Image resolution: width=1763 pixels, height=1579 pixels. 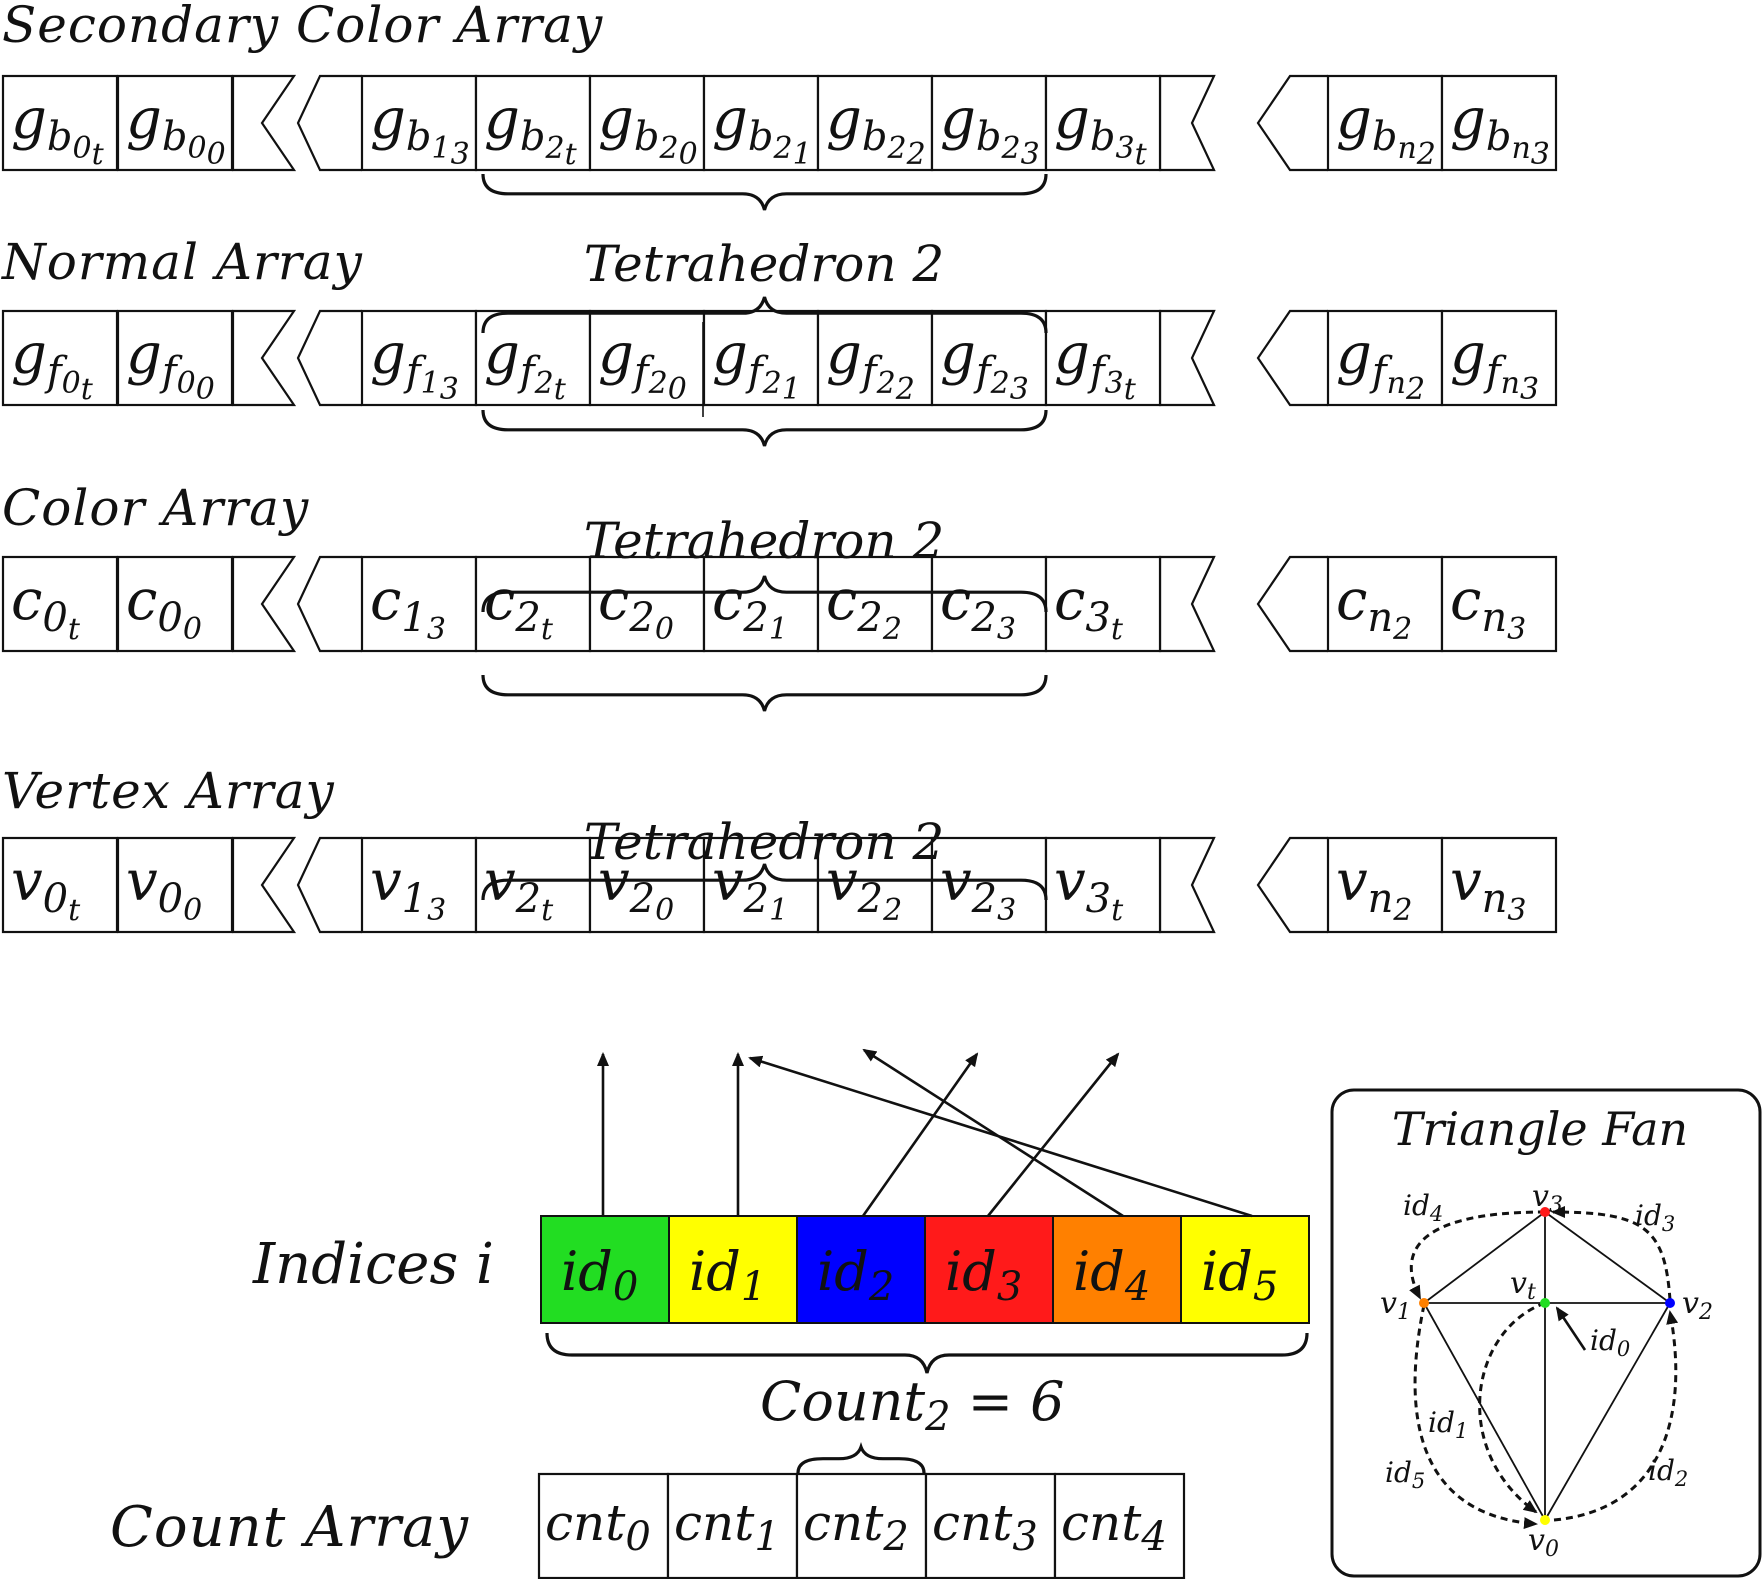 What do you see at coordinates (1477, 1255) in the screenshot?
I see `fan-id4-path` at bounding box center [1477, 1255].